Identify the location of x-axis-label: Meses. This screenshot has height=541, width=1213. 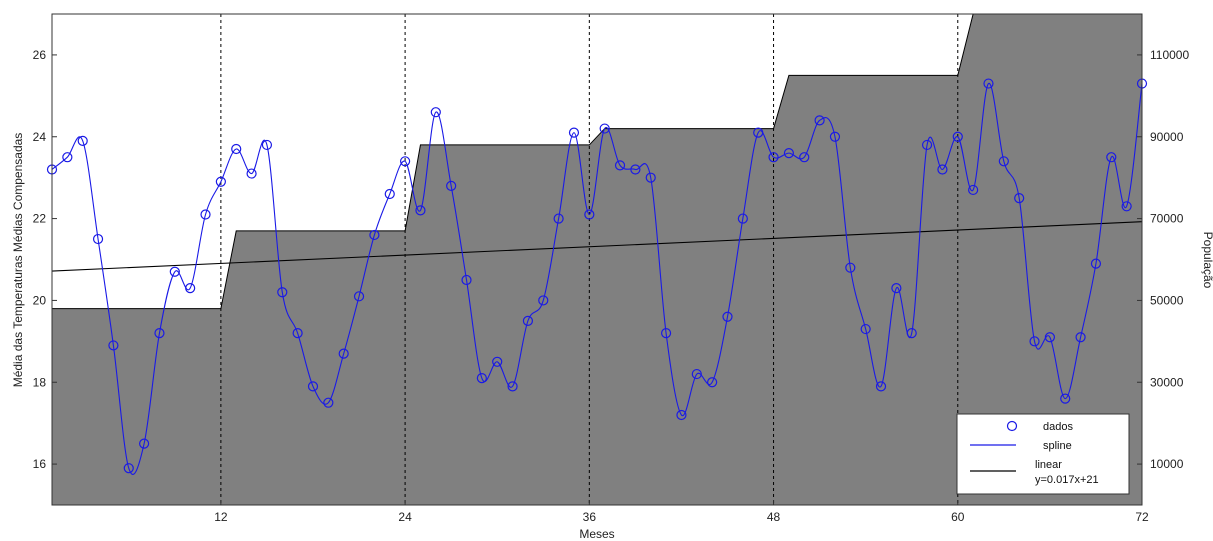
(596, 534).